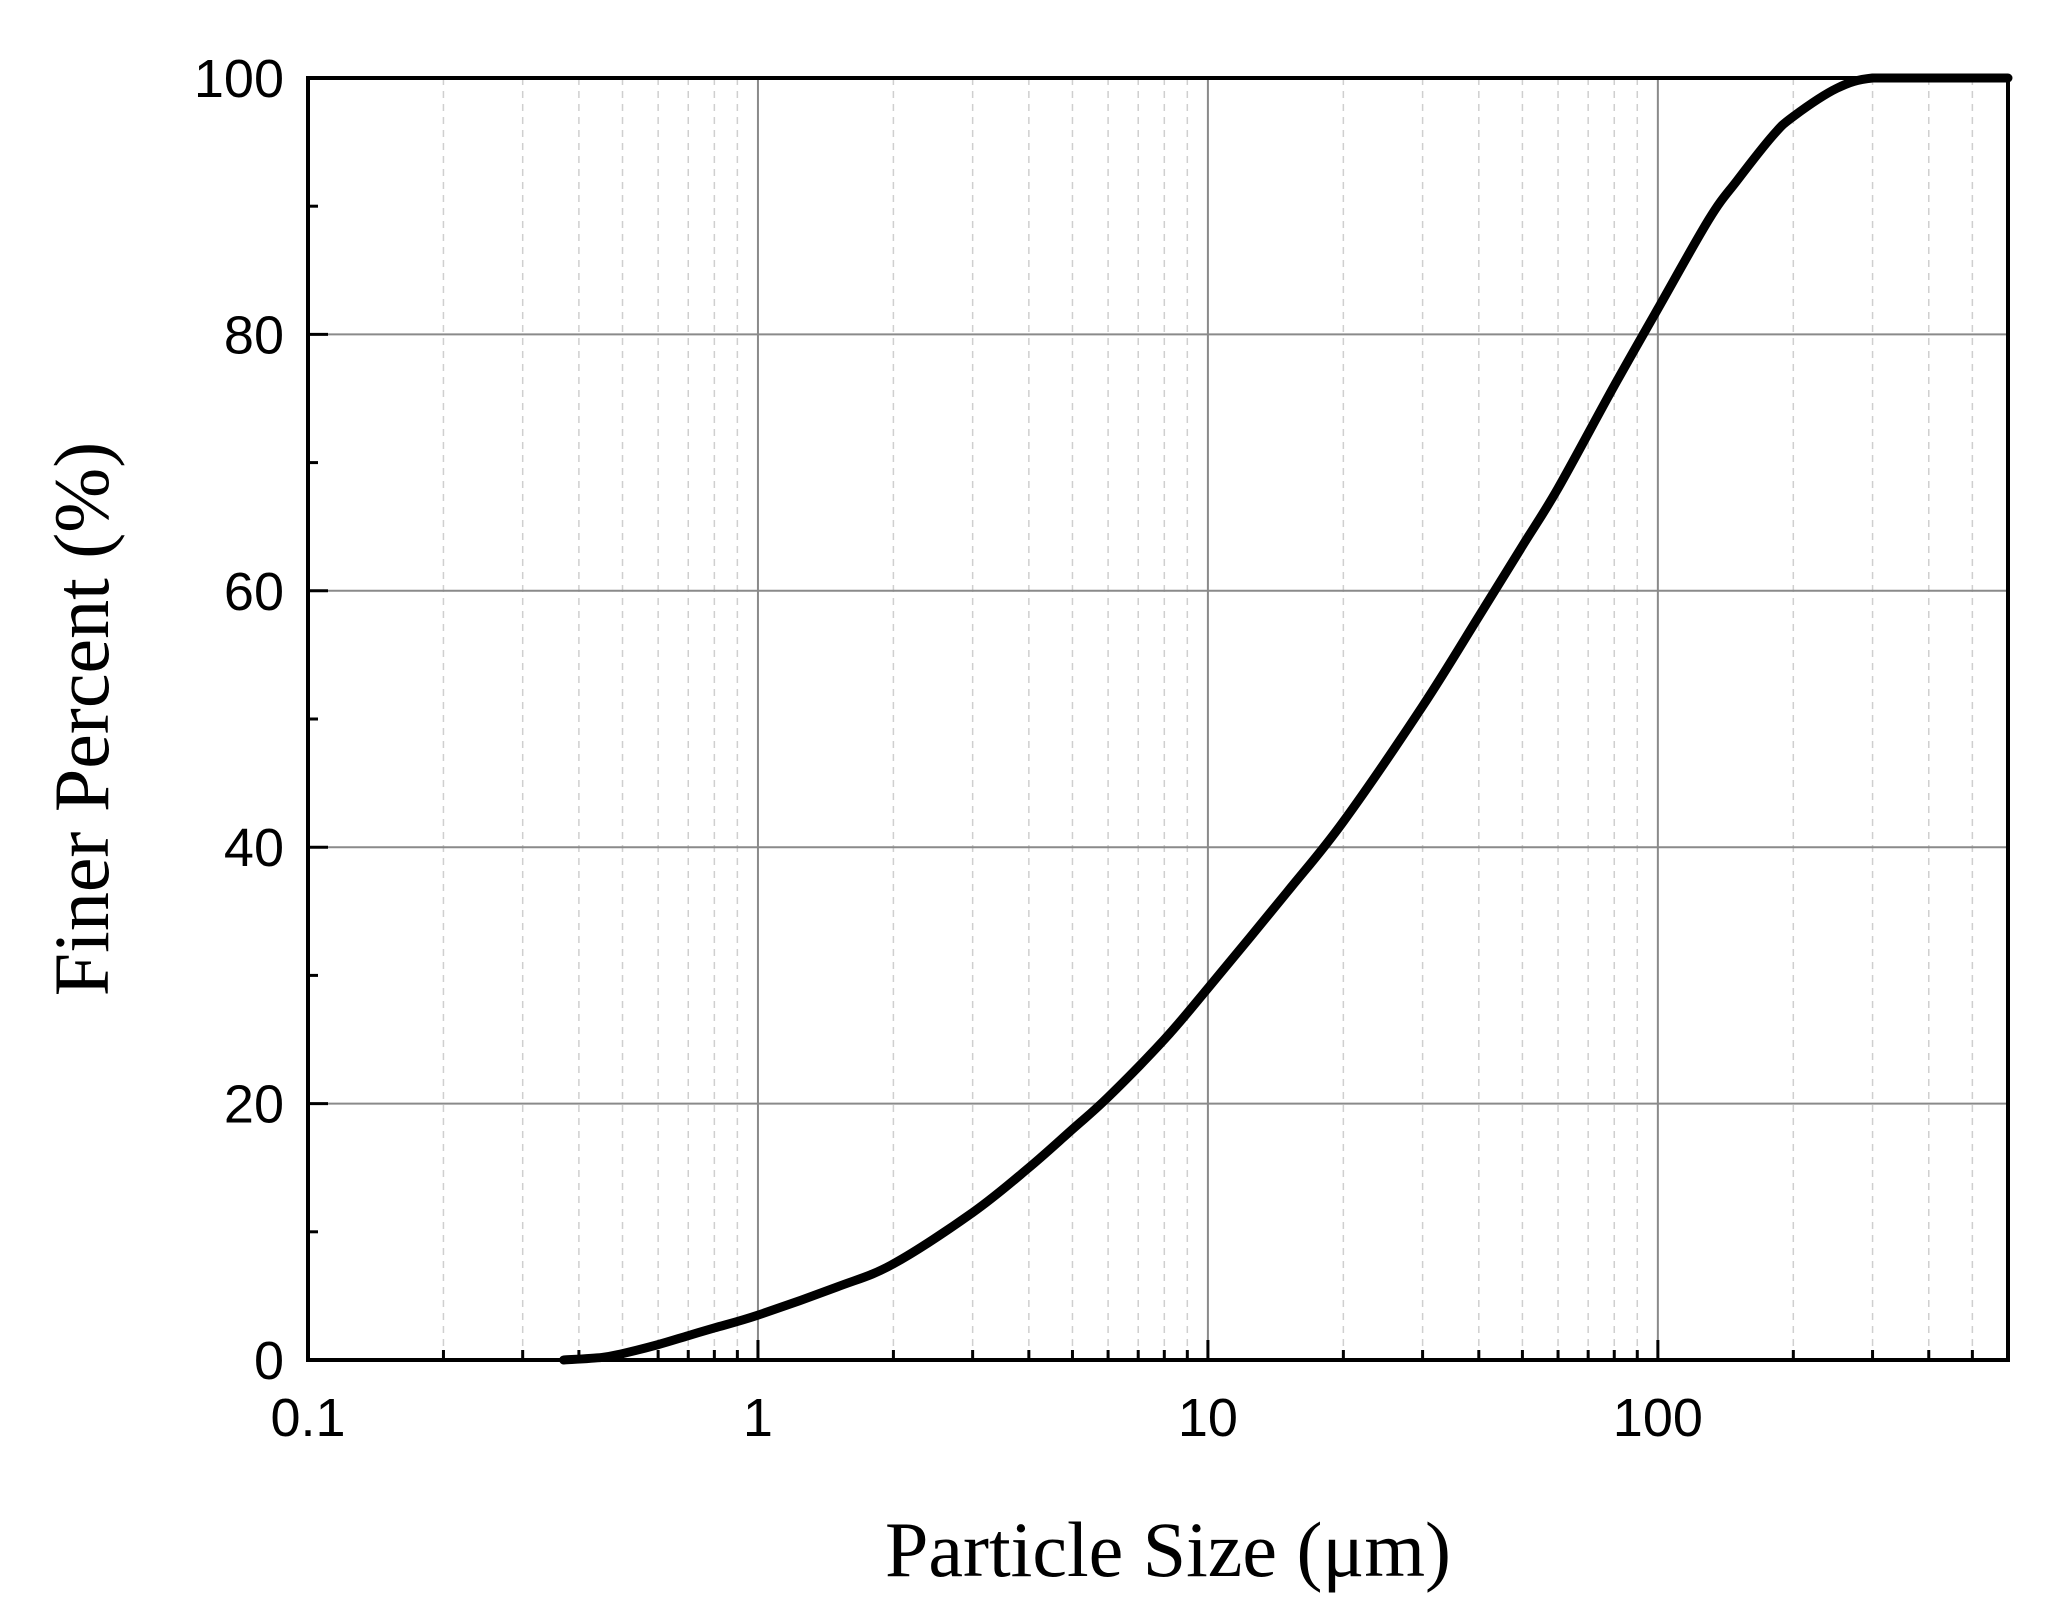 This screenshot has height=1608, width=2059. What do you see at coordinates (758, 1418) in the screenshot?
I see `x-tick-label: 1` at bounding box center [758, 1418].